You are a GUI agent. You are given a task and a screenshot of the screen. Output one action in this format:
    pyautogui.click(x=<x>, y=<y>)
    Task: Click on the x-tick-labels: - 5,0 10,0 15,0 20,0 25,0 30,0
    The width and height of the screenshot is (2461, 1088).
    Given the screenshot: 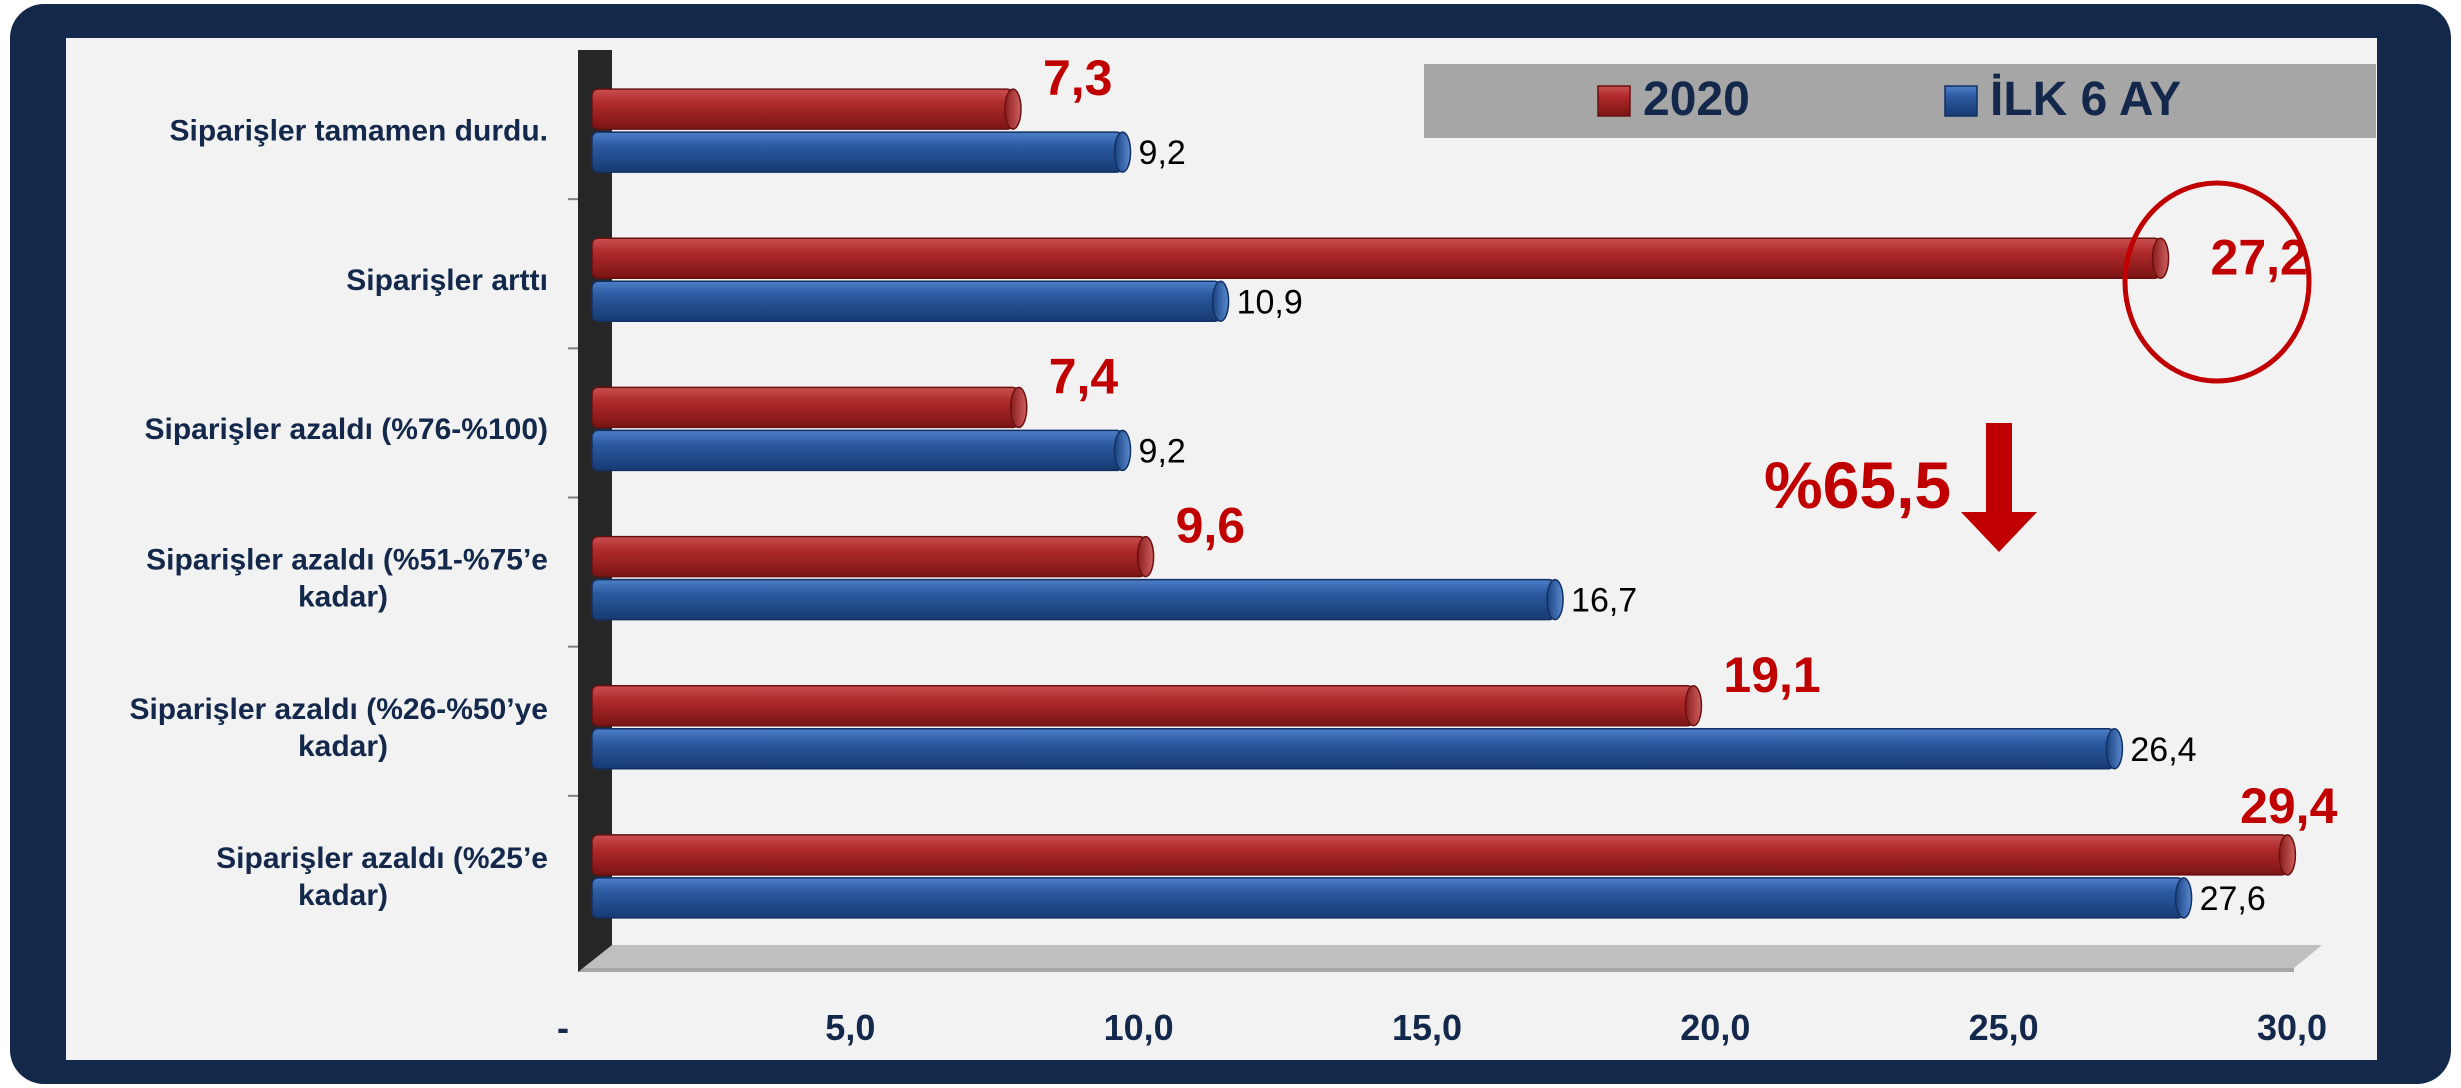 What is the action you would take?
    pyautogui.click(x=1442, y=1027)
    